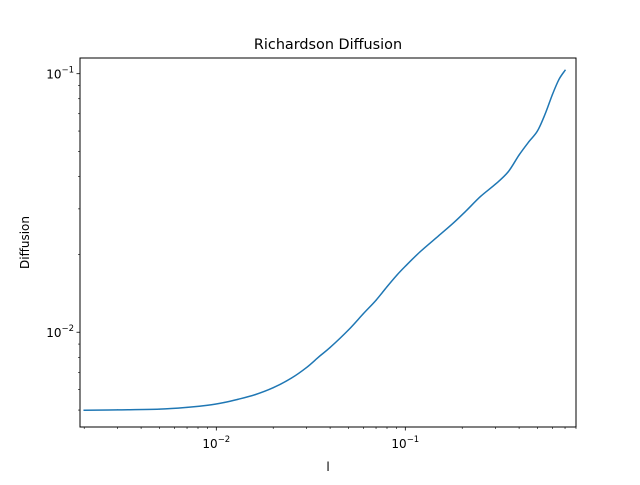 Image resolution: width=640 pixels, height=485 pixels. I want to click on x-tick-label-exponent: −1, so click(413, 440).